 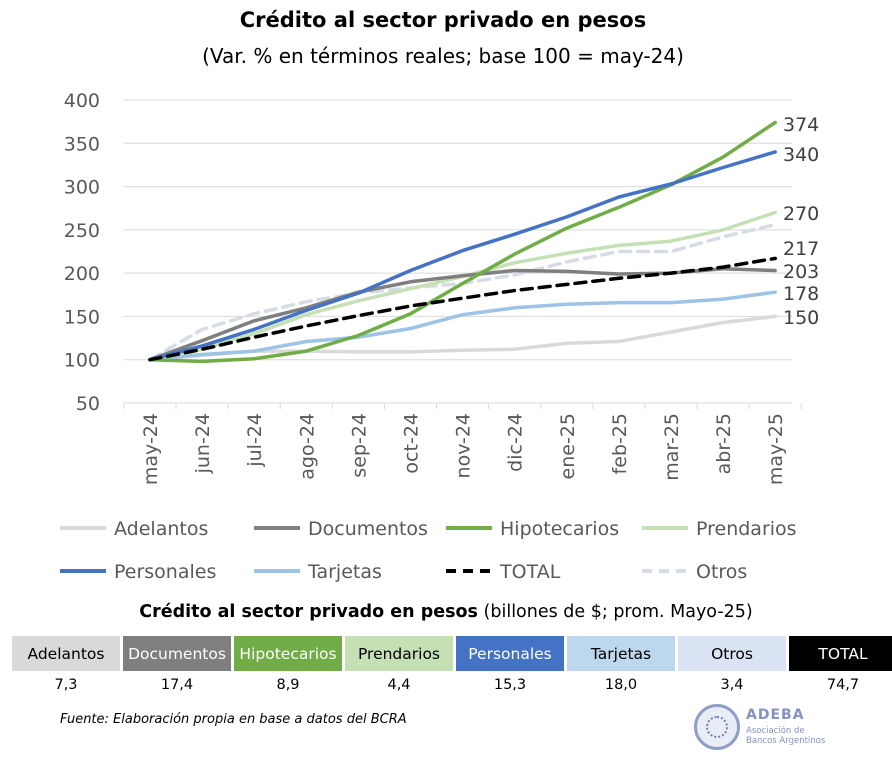 What do you see at coordinates (724, 443) in the screenshot?
I see `x-tick-label-abr-25: abr-25` at bounding box center [724, 443].